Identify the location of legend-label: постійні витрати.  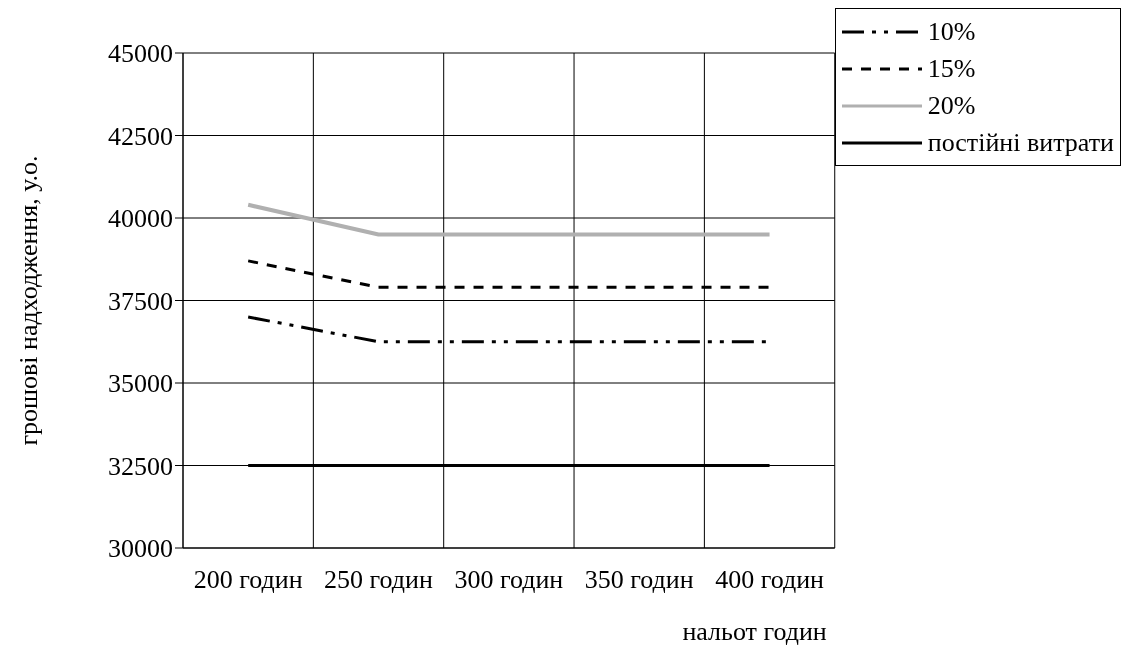
(1020, 142).